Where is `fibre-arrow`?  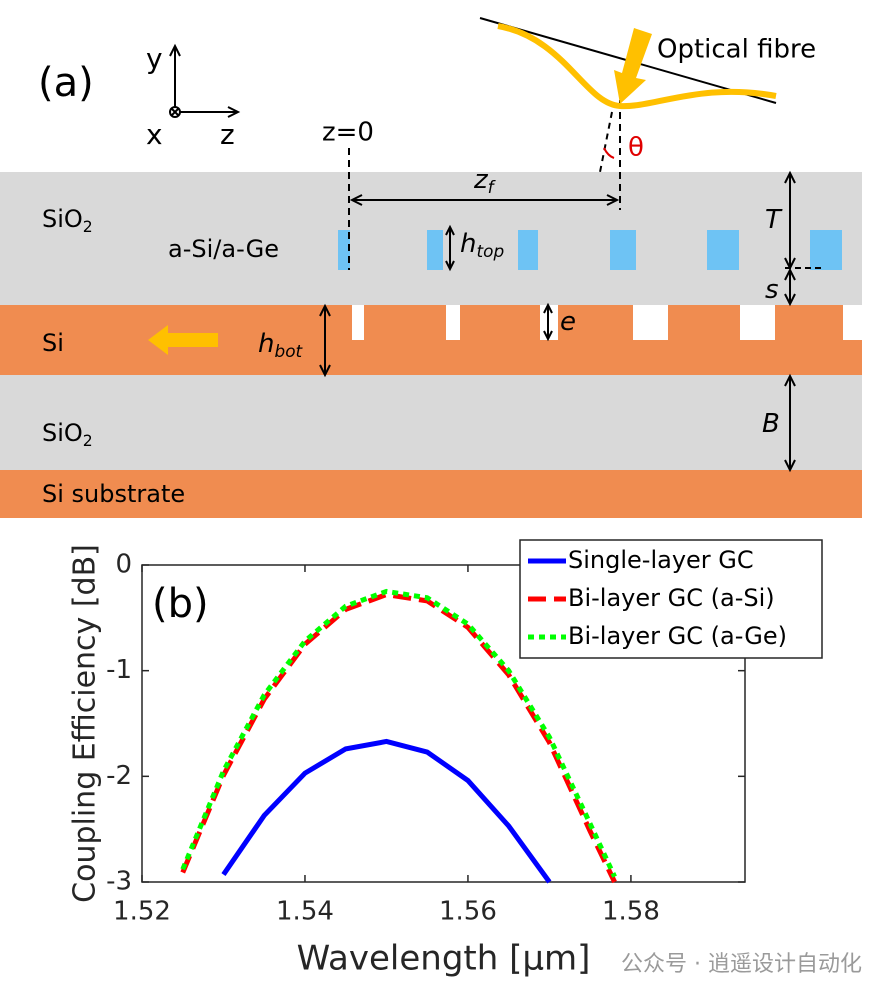
fibre-arrow is located at coordinates (633, 66).